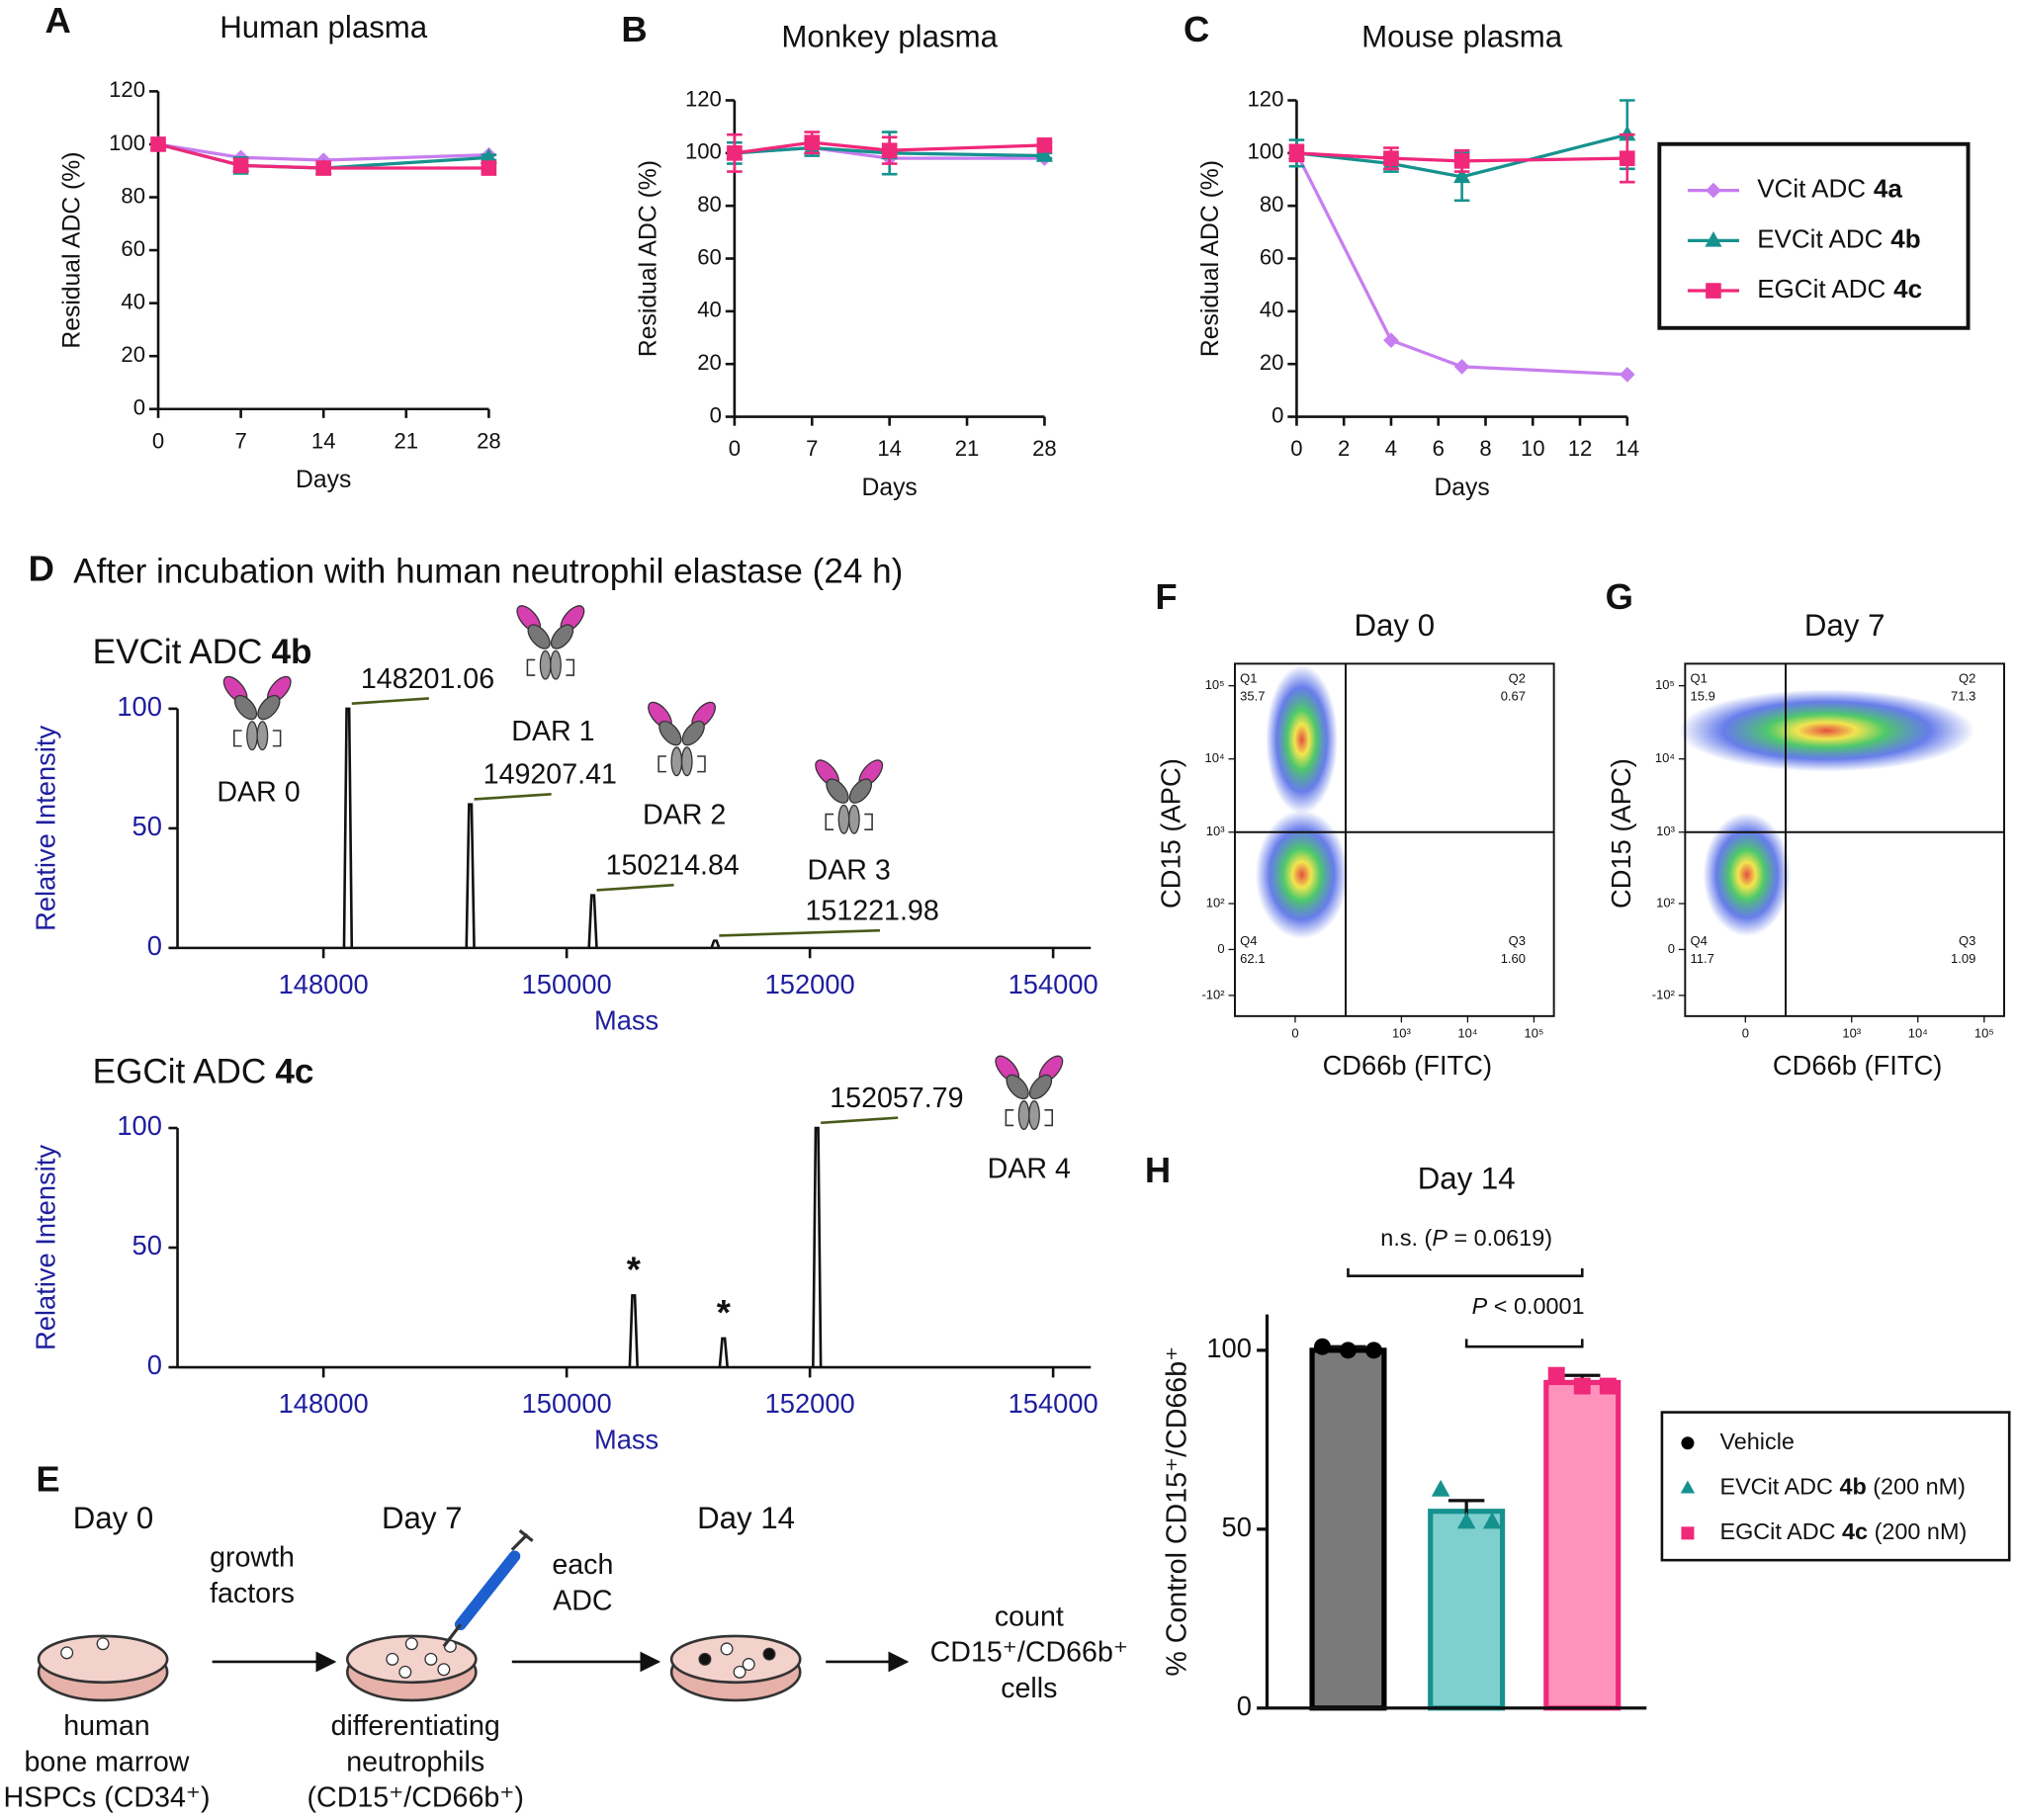  Describe the element at coordinates (1213, 994) in the screenshot. I see `y-tick-label: -10²` at that location.